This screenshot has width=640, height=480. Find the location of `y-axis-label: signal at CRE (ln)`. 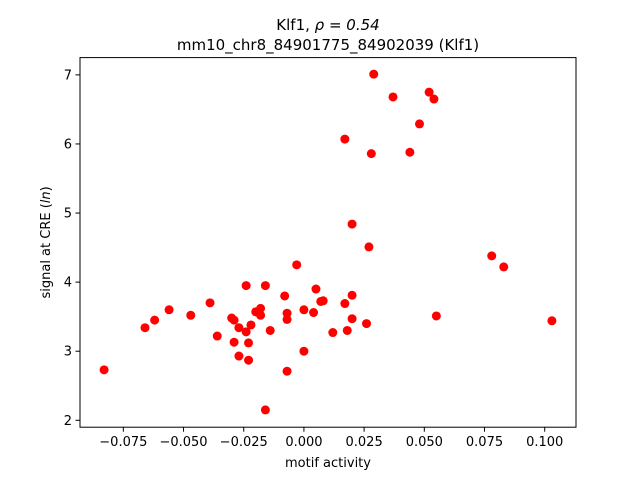

y-axis-label: signal at CRE (ln) is located at coordinates (46, 242).